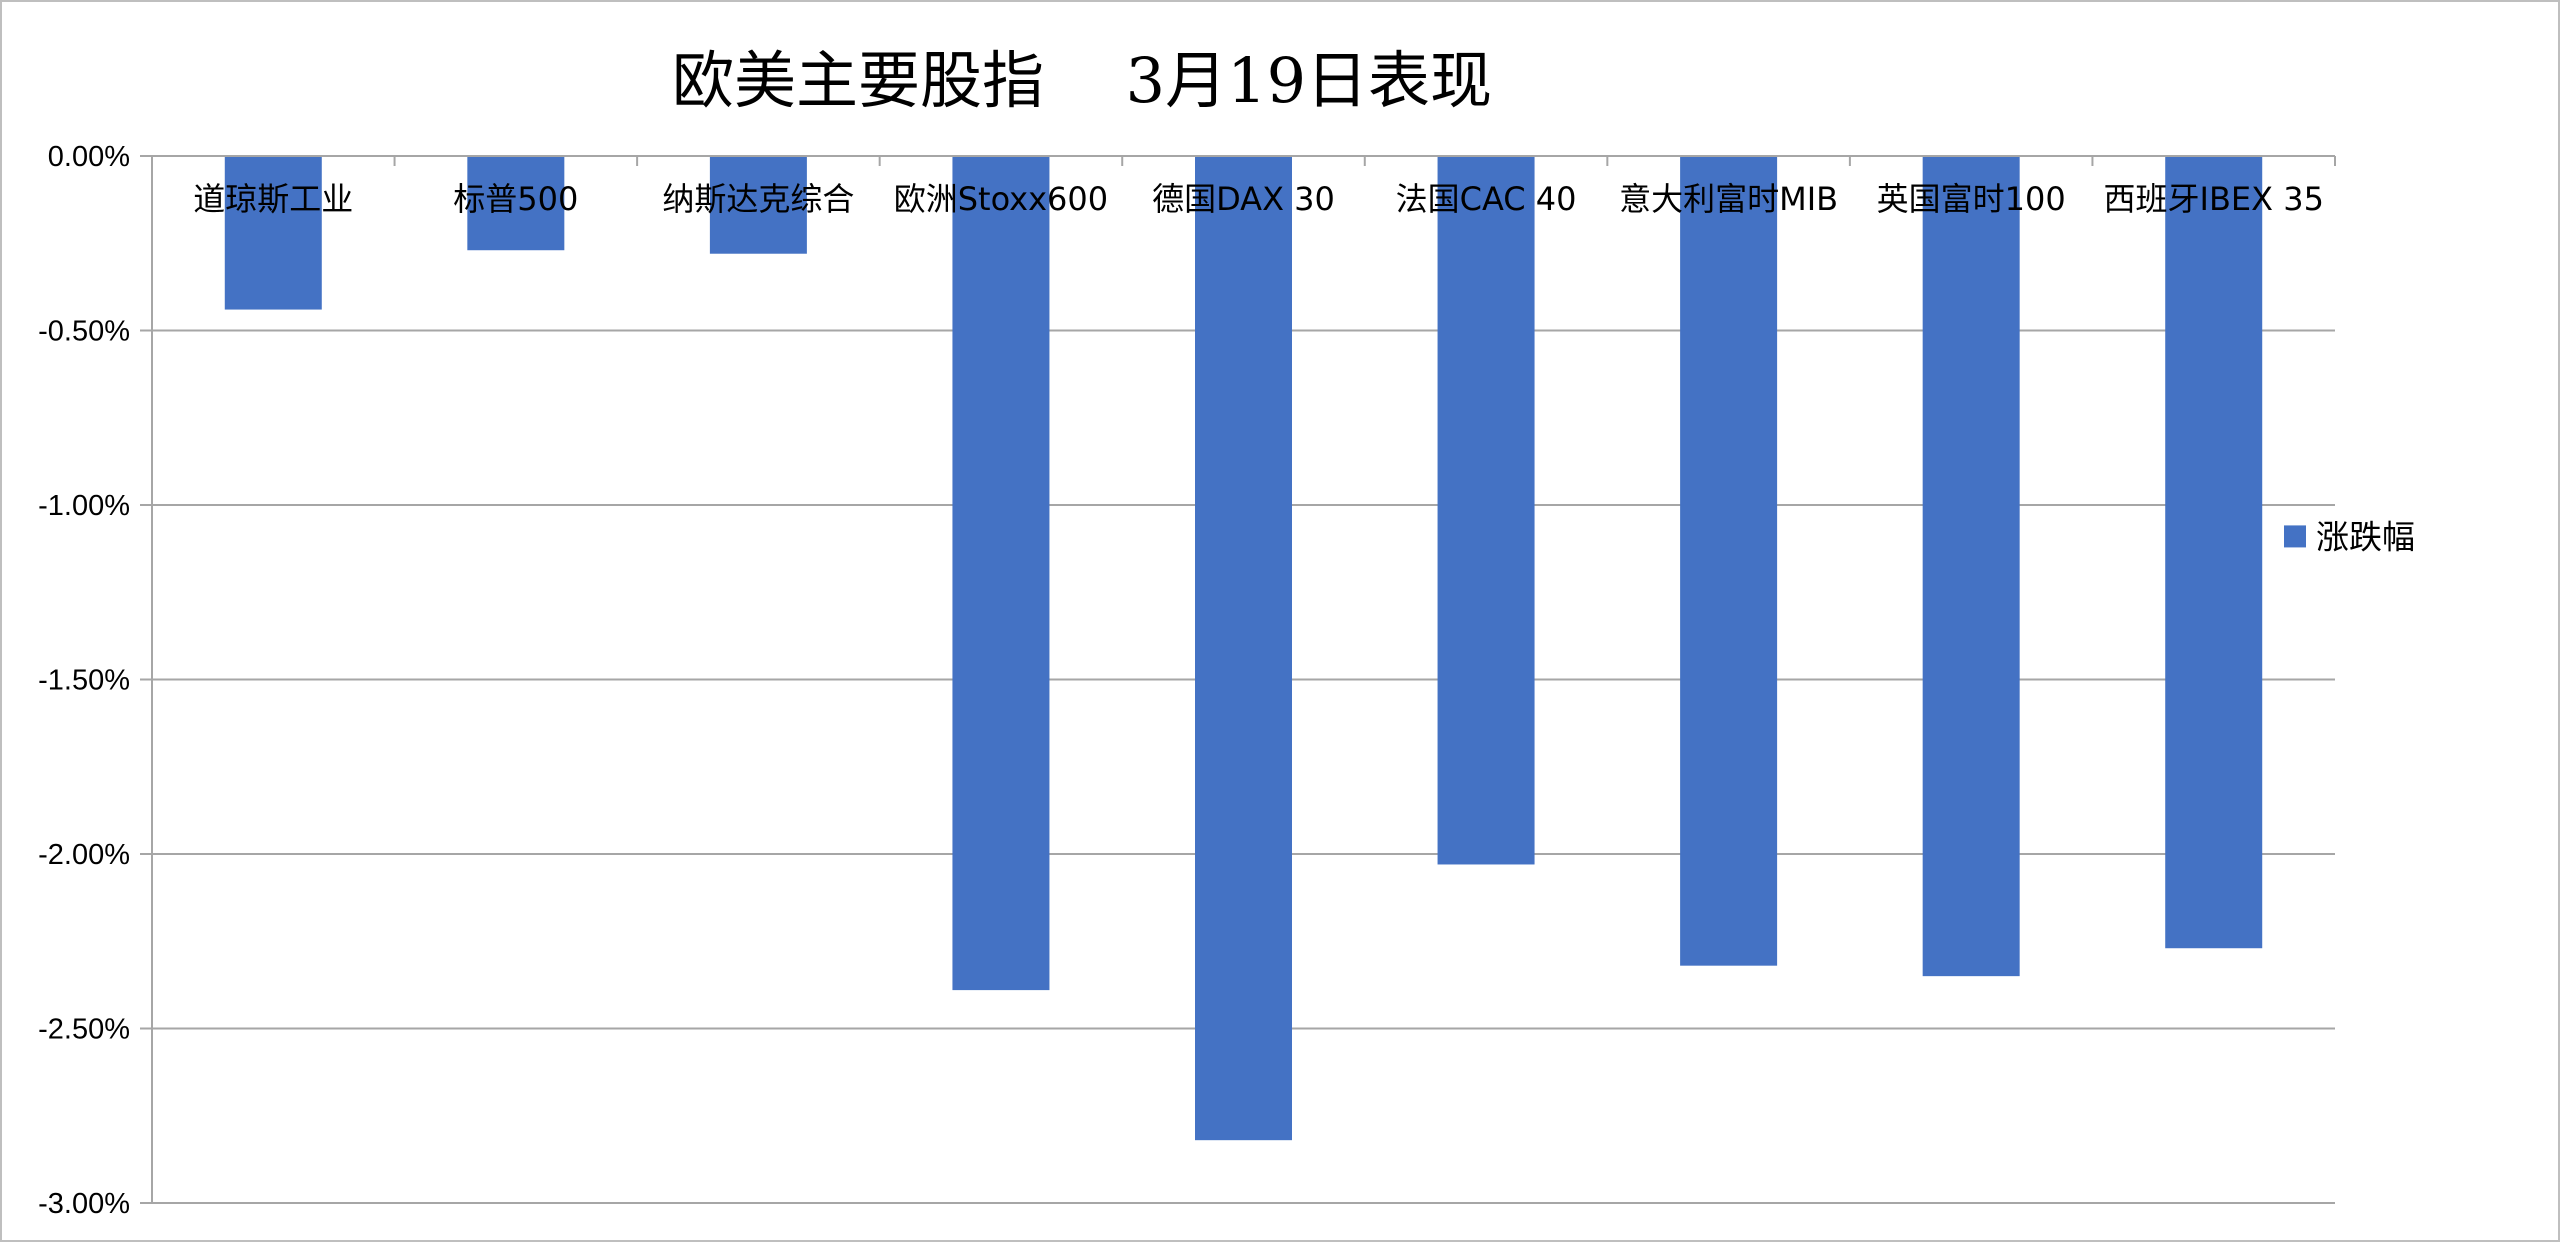 The height and width of the screenshot is (1244, 2560). What do you see at coordinates (1001, 199) in the screenshot?
I see `category-label: 欧洲Stoxx600` at bounding box center [1001, 199].